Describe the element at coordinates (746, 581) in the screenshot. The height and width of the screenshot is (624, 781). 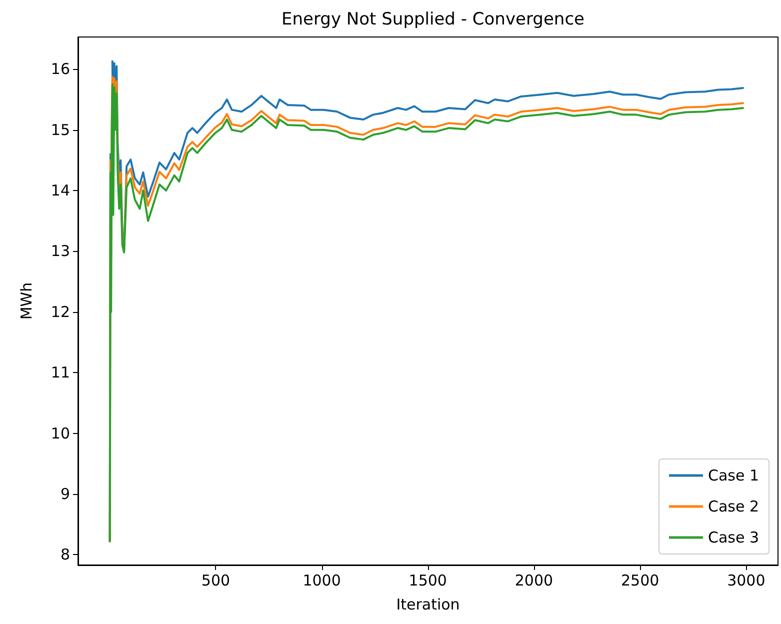
I see `x-tick-label: 3000` at that location.